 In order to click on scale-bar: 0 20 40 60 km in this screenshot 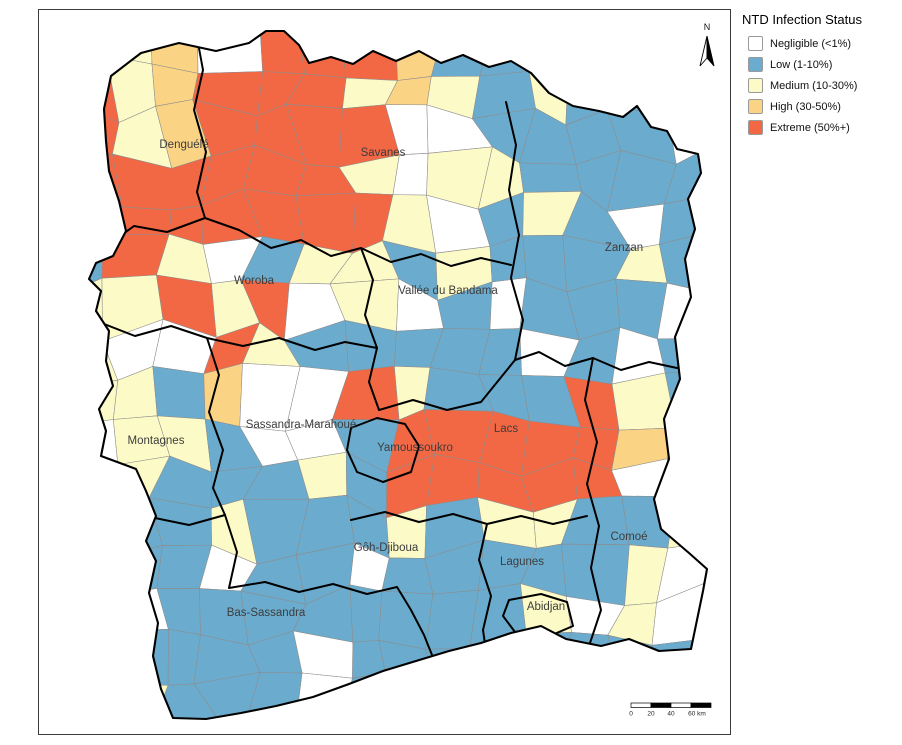, I will do `click(670, 710)`.